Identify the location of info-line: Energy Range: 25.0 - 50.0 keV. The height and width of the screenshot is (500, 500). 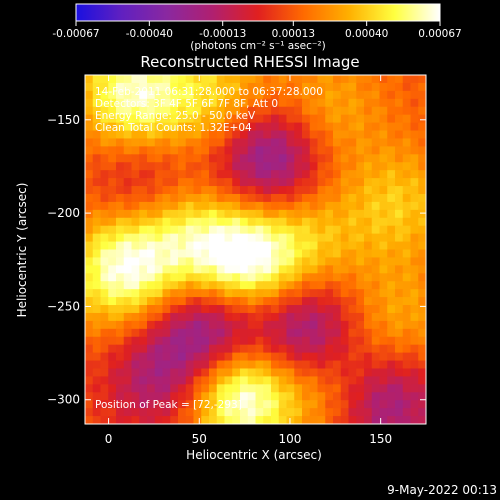
(175, 116).